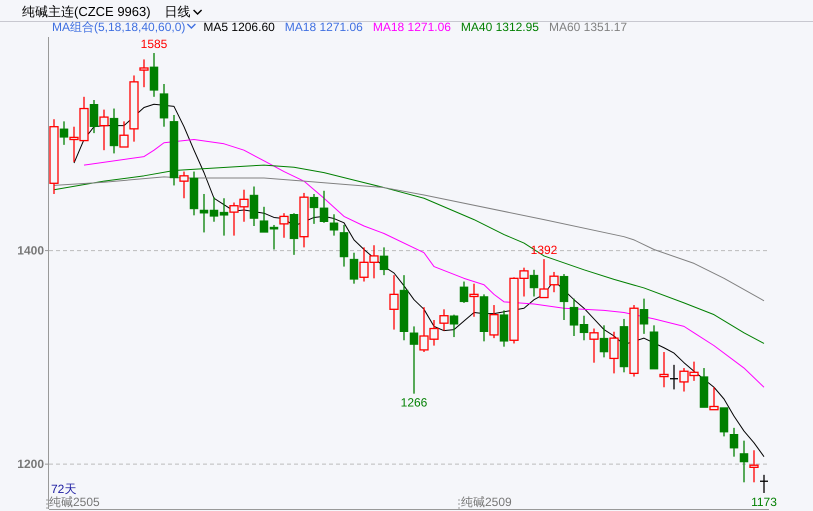 The height and width of the screenshot is (511, 813). I want to click on y-tick-label: 1200, so click(30, 464).